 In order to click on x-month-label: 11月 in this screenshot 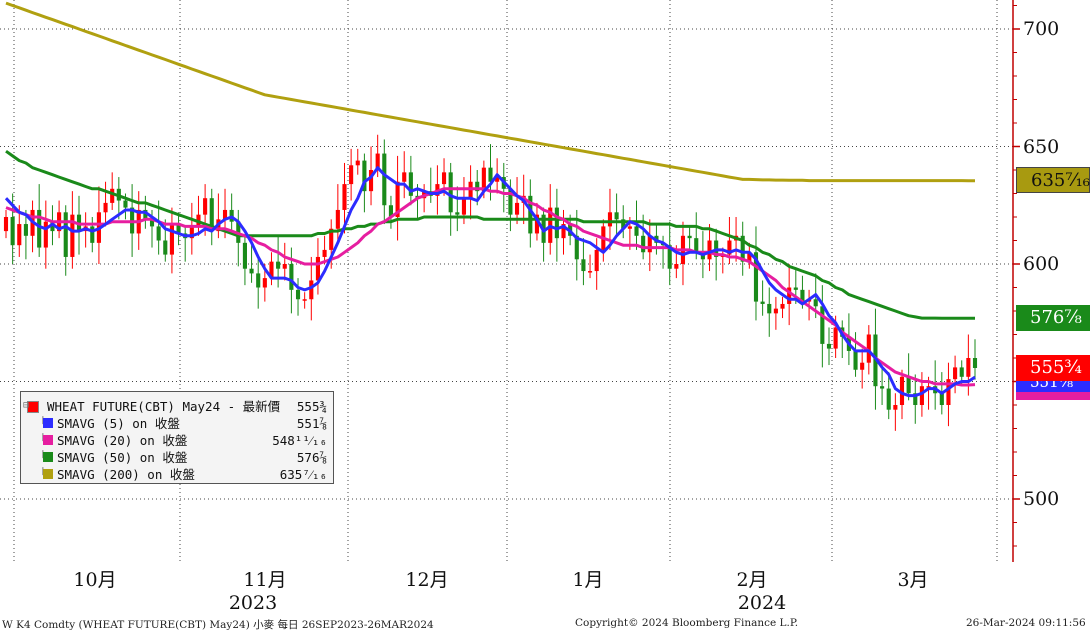, I will do `click(265, 580)`.